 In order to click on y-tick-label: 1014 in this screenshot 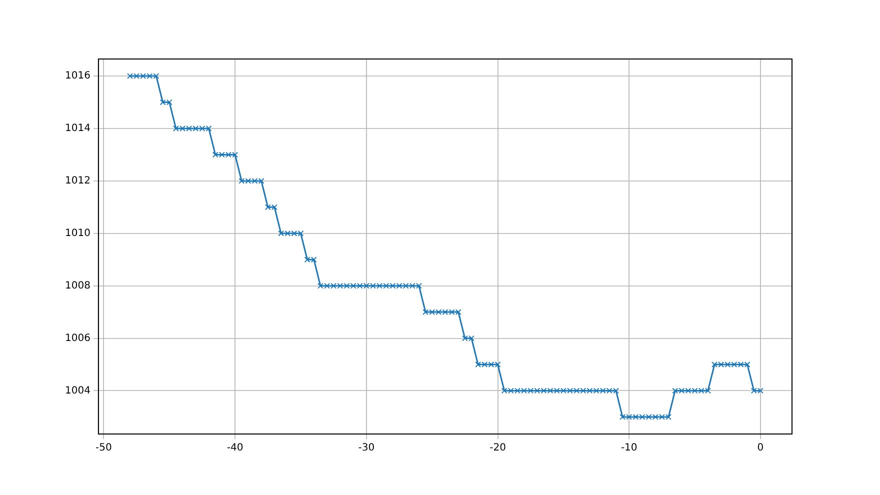, I will do `click(77, 128)`.